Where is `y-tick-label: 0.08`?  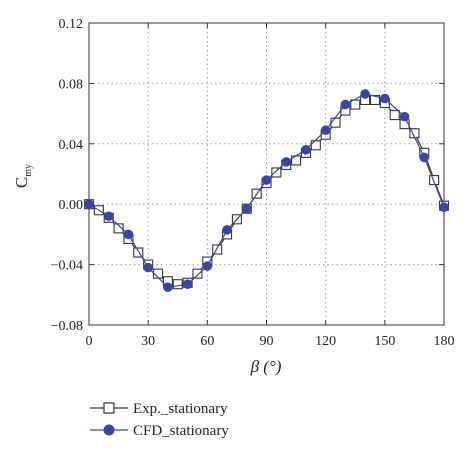 y-tick-label: 0.08 is located at coordinates (71, 84).